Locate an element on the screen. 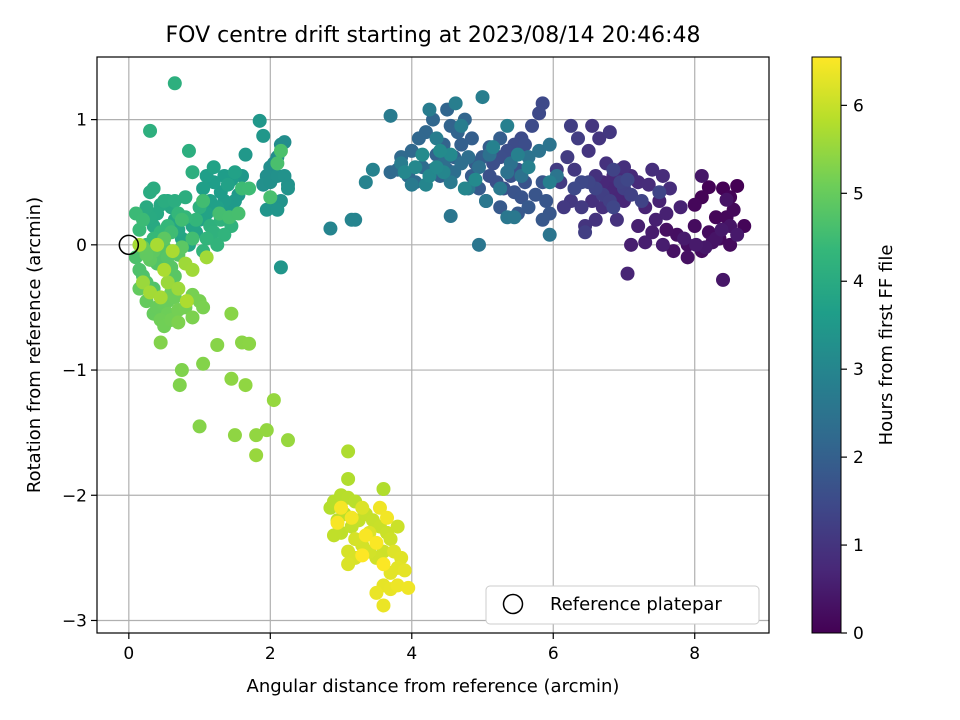 The height and width of the screenshot is (720, 960). legend-marker-icon is located at coordinates (513, 604).